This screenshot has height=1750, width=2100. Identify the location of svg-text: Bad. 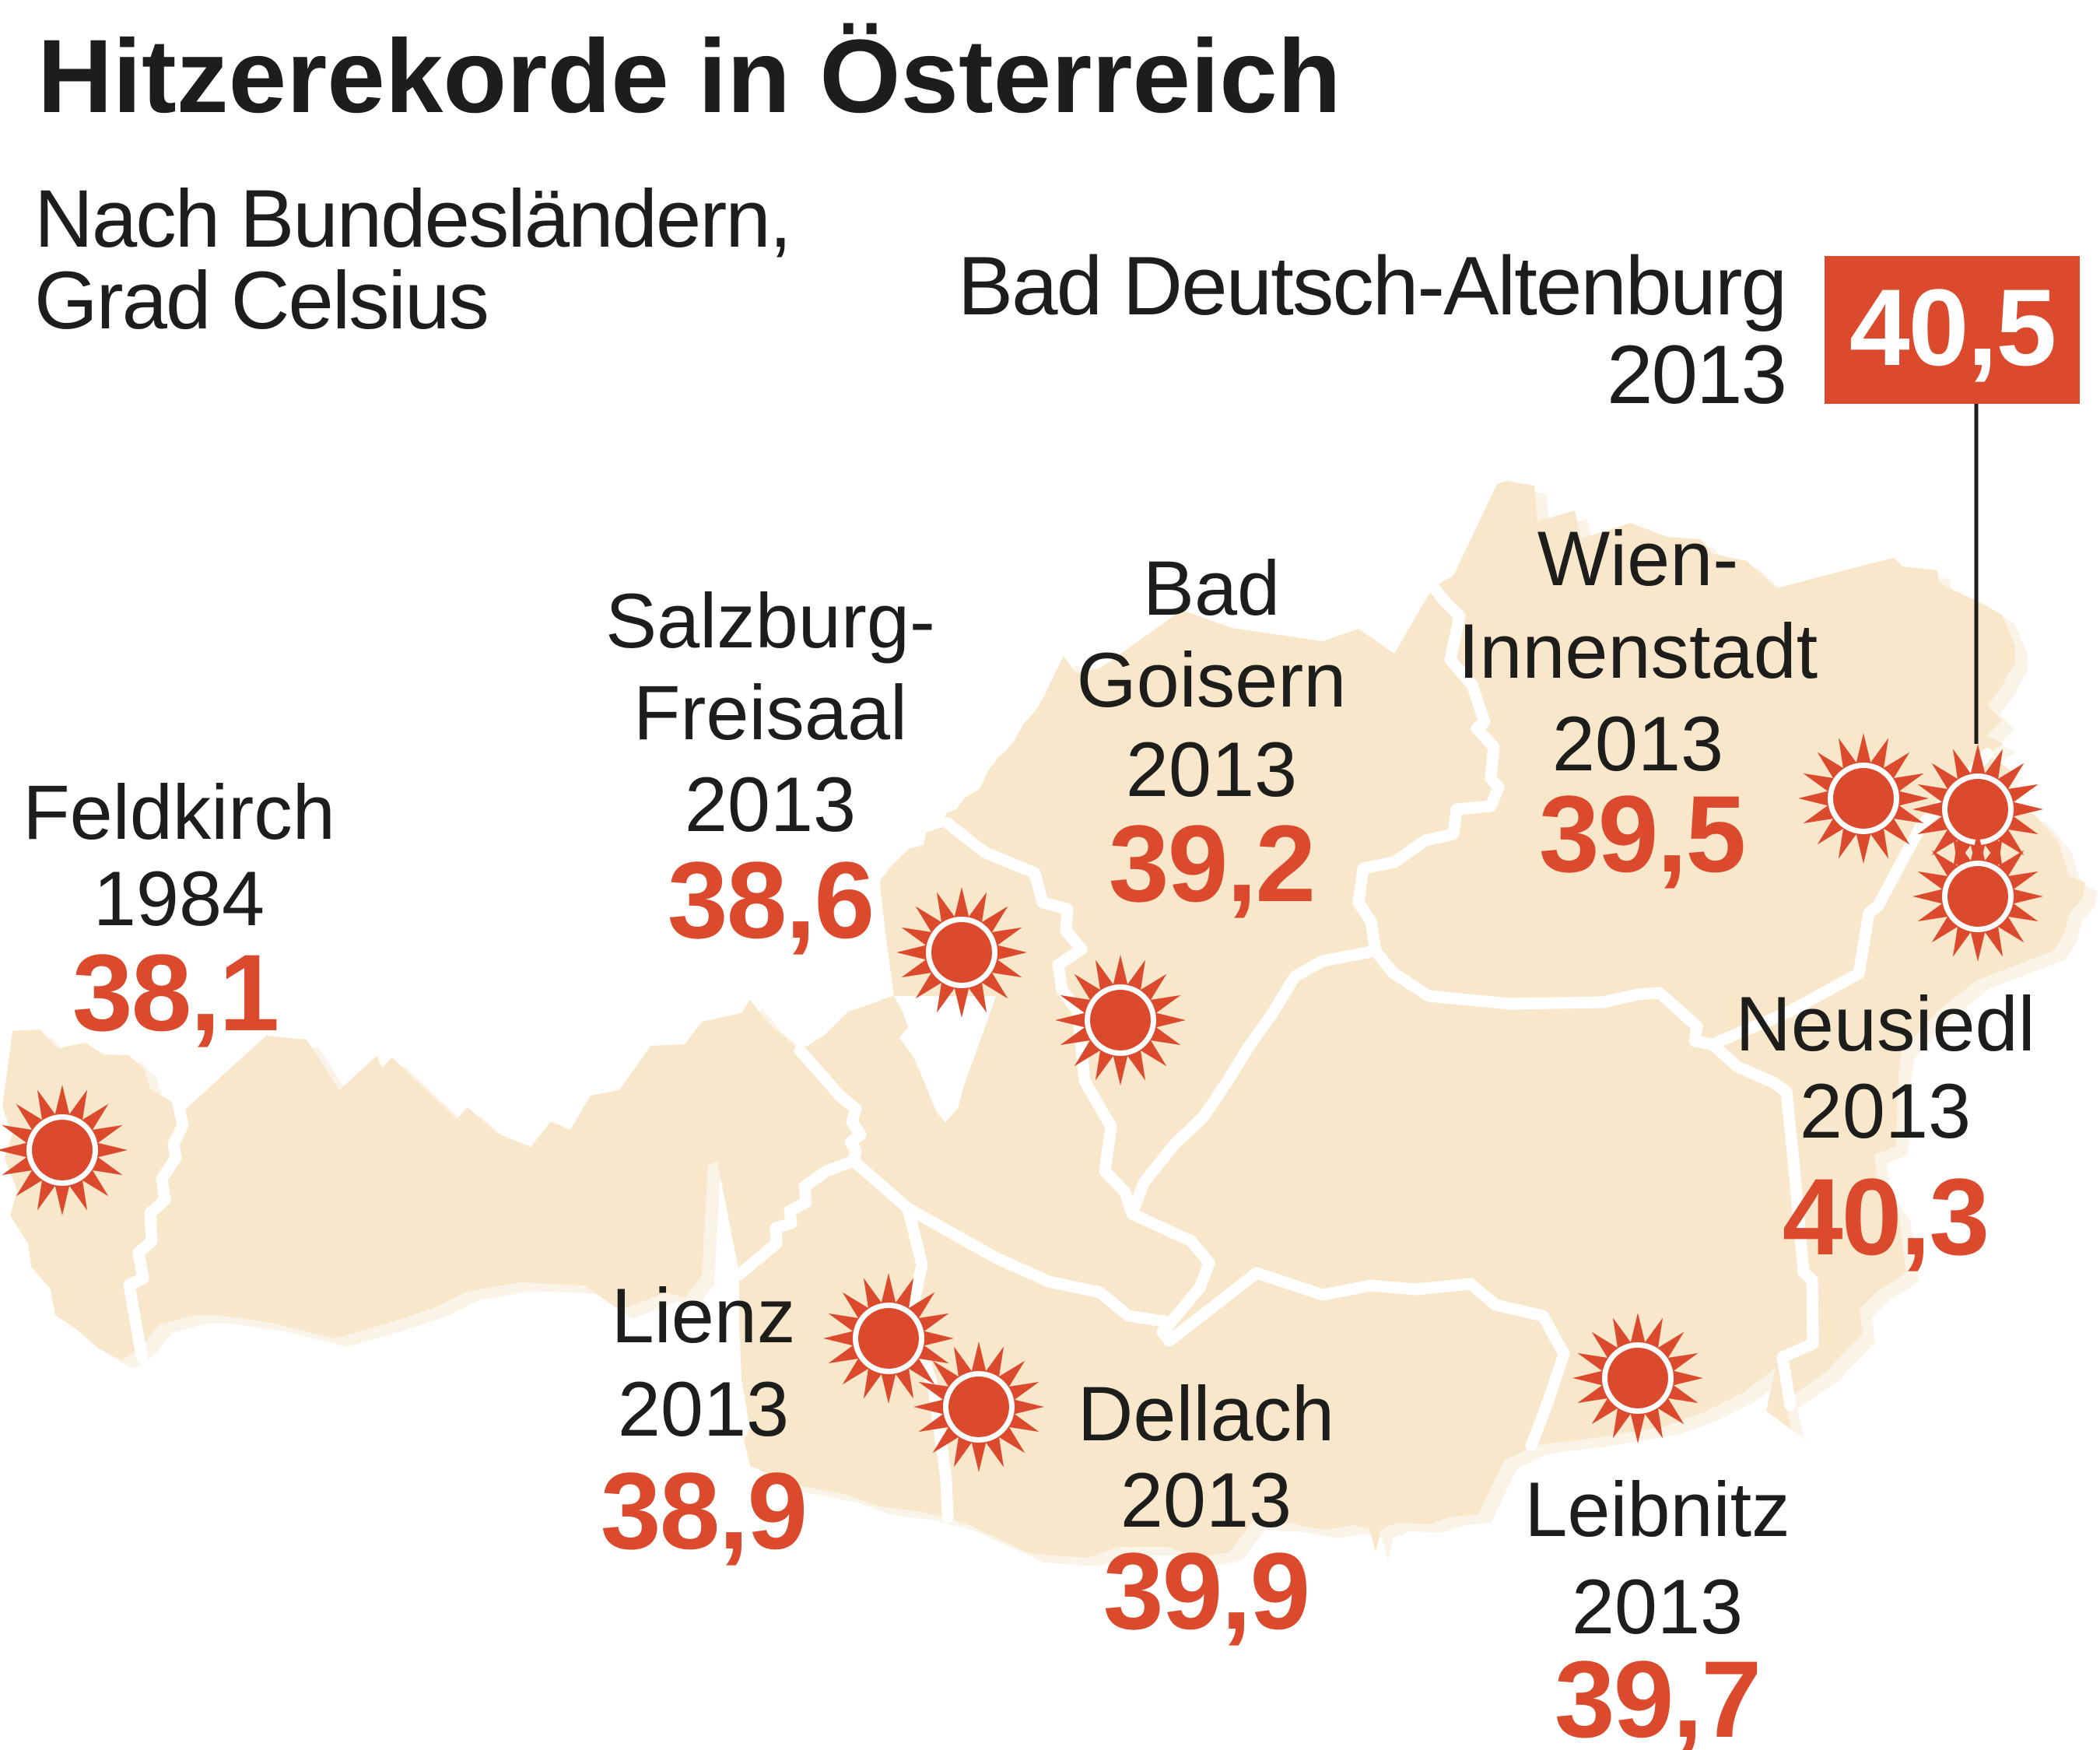
(1211, 588).